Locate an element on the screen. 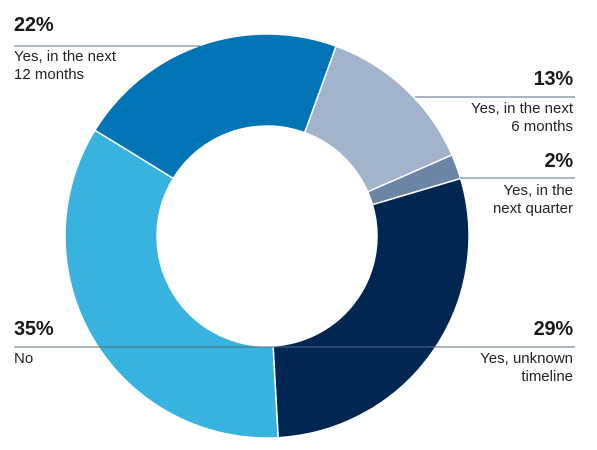 The width and height of the screenshot is (597, 450). pct-unknown-timeline: 29% is located at coordinates (553, 329).